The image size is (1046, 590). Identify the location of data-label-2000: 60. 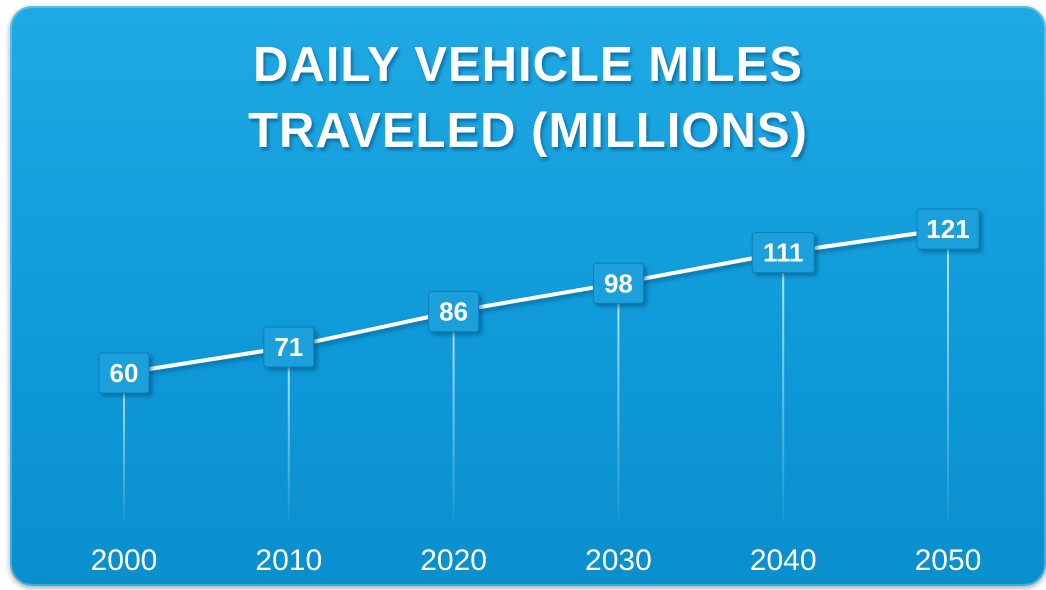
(124, 373).